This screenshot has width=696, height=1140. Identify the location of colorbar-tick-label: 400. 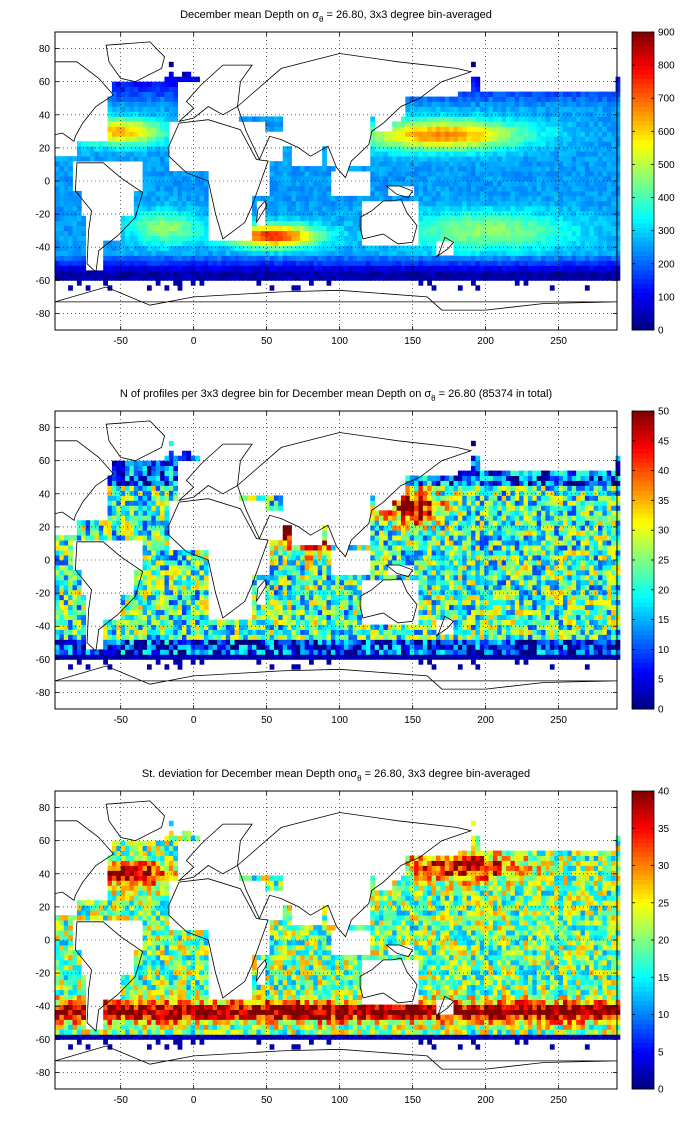
(666, 198).